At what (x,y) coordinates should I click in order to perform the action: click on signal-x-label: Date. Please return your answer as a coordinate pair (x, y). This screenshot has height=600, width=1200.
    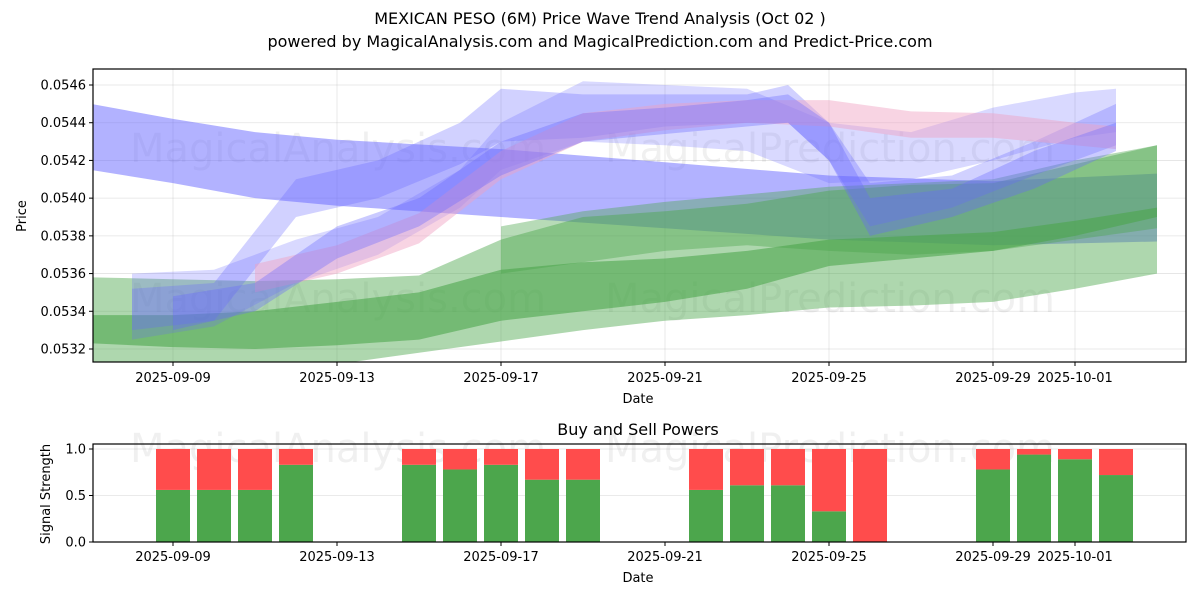
    Looking at the image, I should click on (637, 578).